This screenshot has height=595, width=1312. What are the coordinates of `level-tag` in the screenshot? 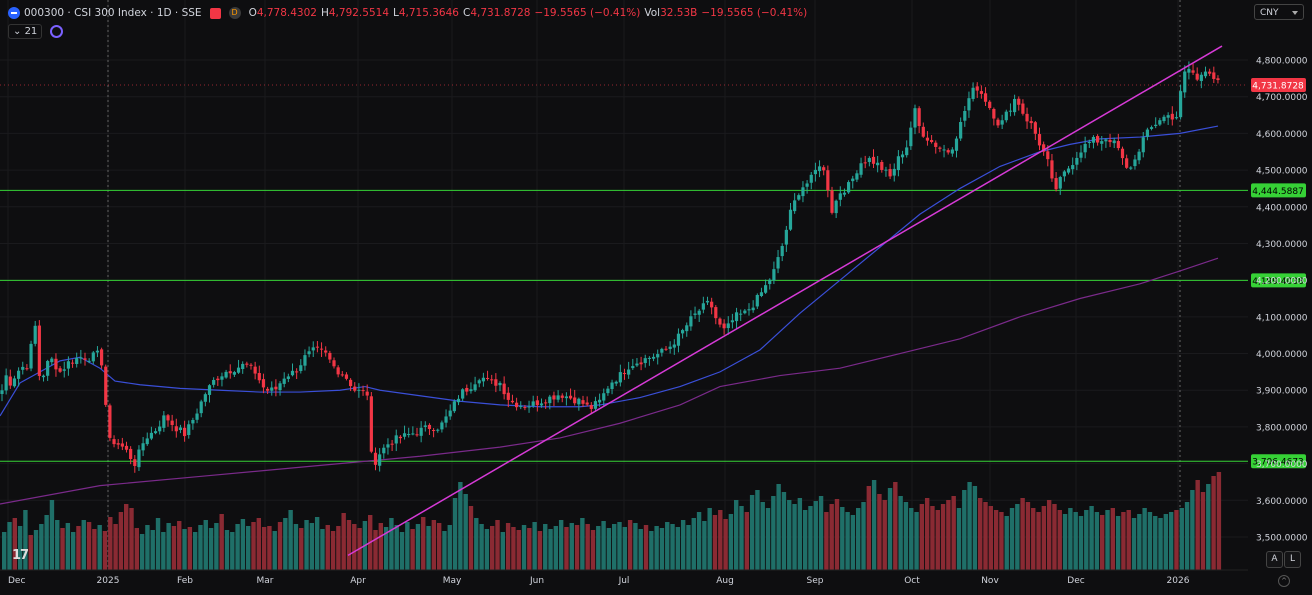 It's located at (1278, 280).